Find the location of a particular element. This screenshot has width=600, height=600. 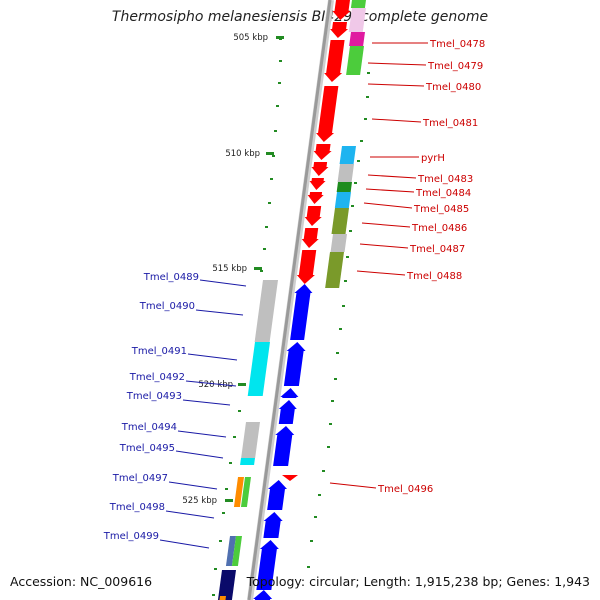

forward-gene-label: pyrH is located at coordinates (433, 158).